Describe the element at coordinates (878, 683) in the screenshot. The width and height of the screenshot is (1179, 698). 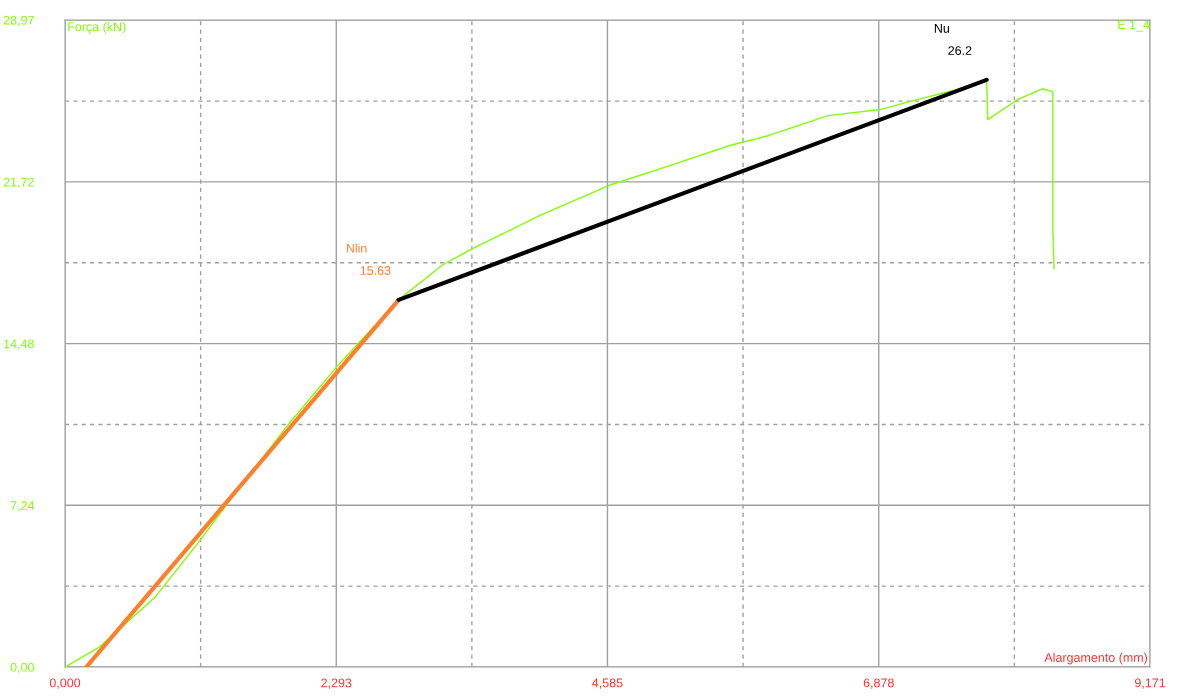
I see `x-tick-label: 6,878` at that location.